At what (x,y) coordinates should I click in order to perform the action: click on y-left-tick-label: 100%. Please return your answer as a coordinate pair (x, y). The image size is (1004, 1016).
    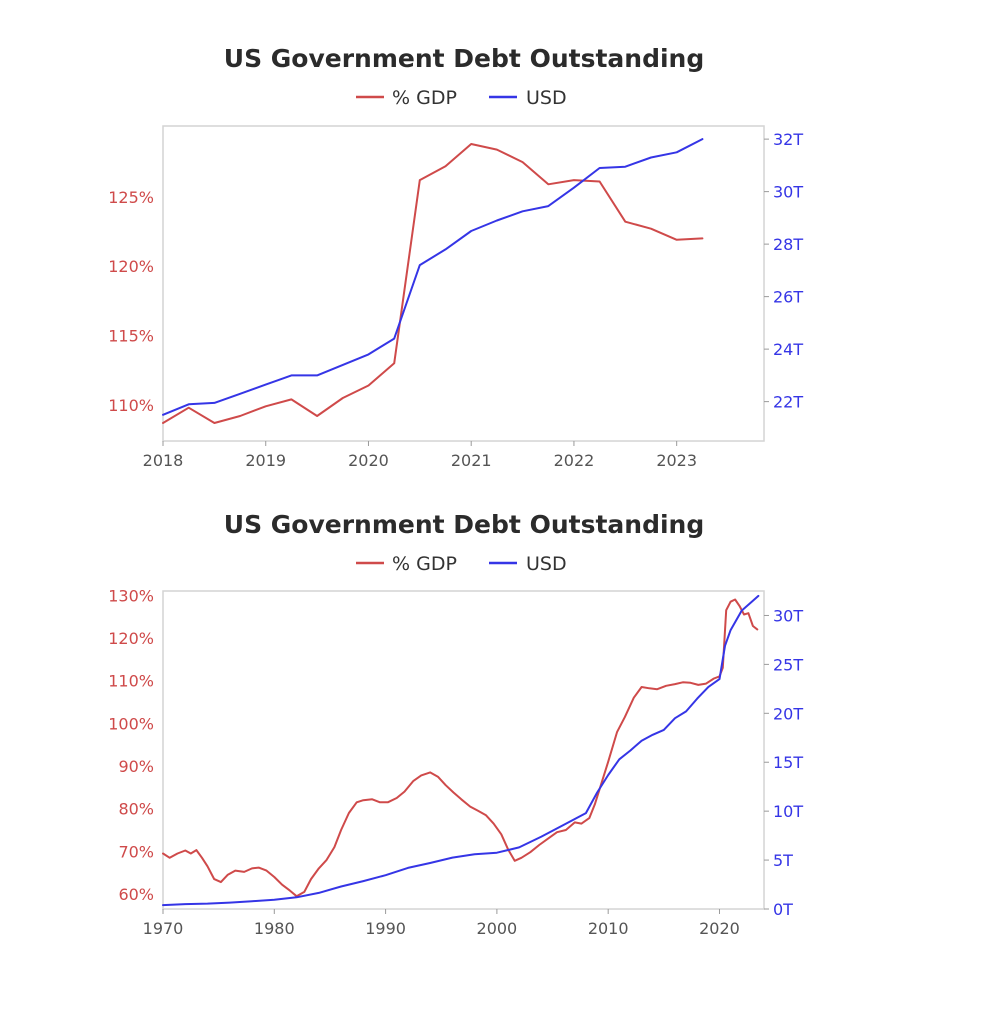
    Looking at the image, I should click on (131, 723).